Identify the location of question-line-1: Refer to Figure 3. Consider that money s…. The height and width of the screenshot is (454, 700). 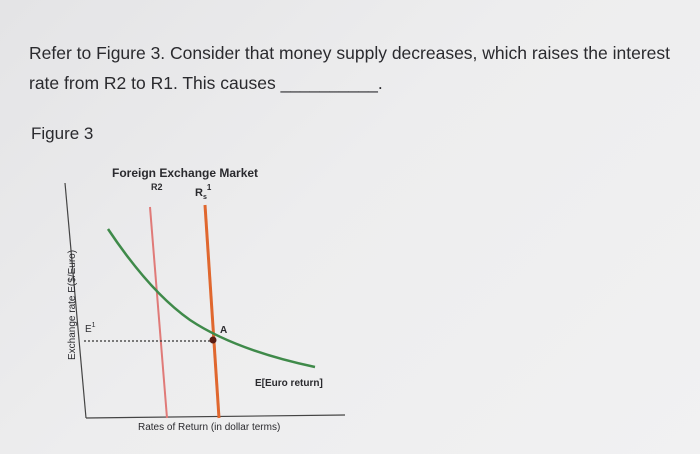
(350, 53).